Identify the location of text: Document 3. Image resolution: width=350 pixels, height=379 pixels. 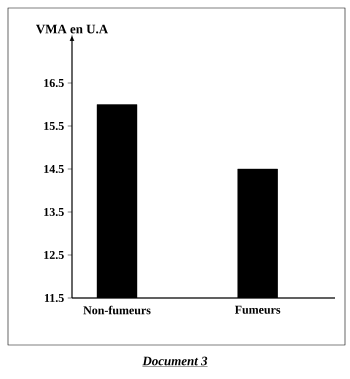
(175, 361).